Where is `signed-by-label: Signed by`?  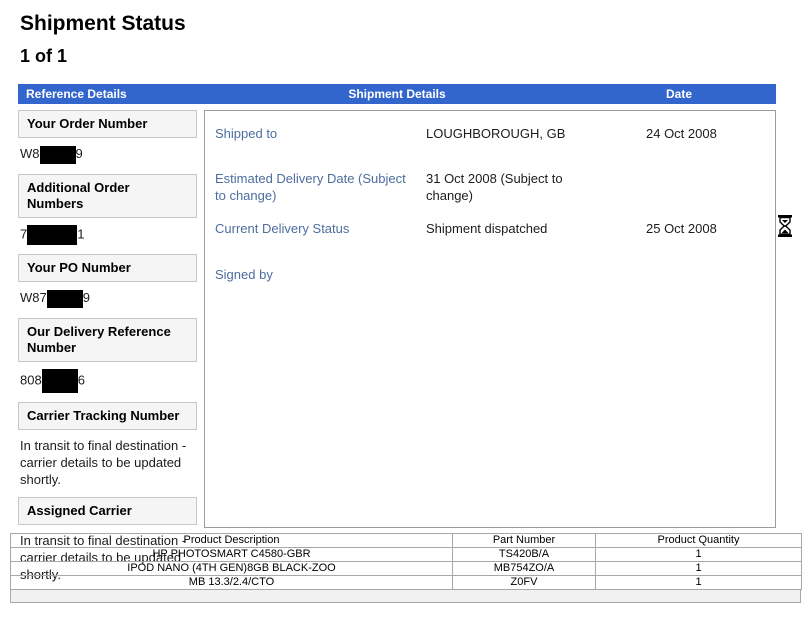
signed-by-label: Signed by is located at coordinates (244, 274).